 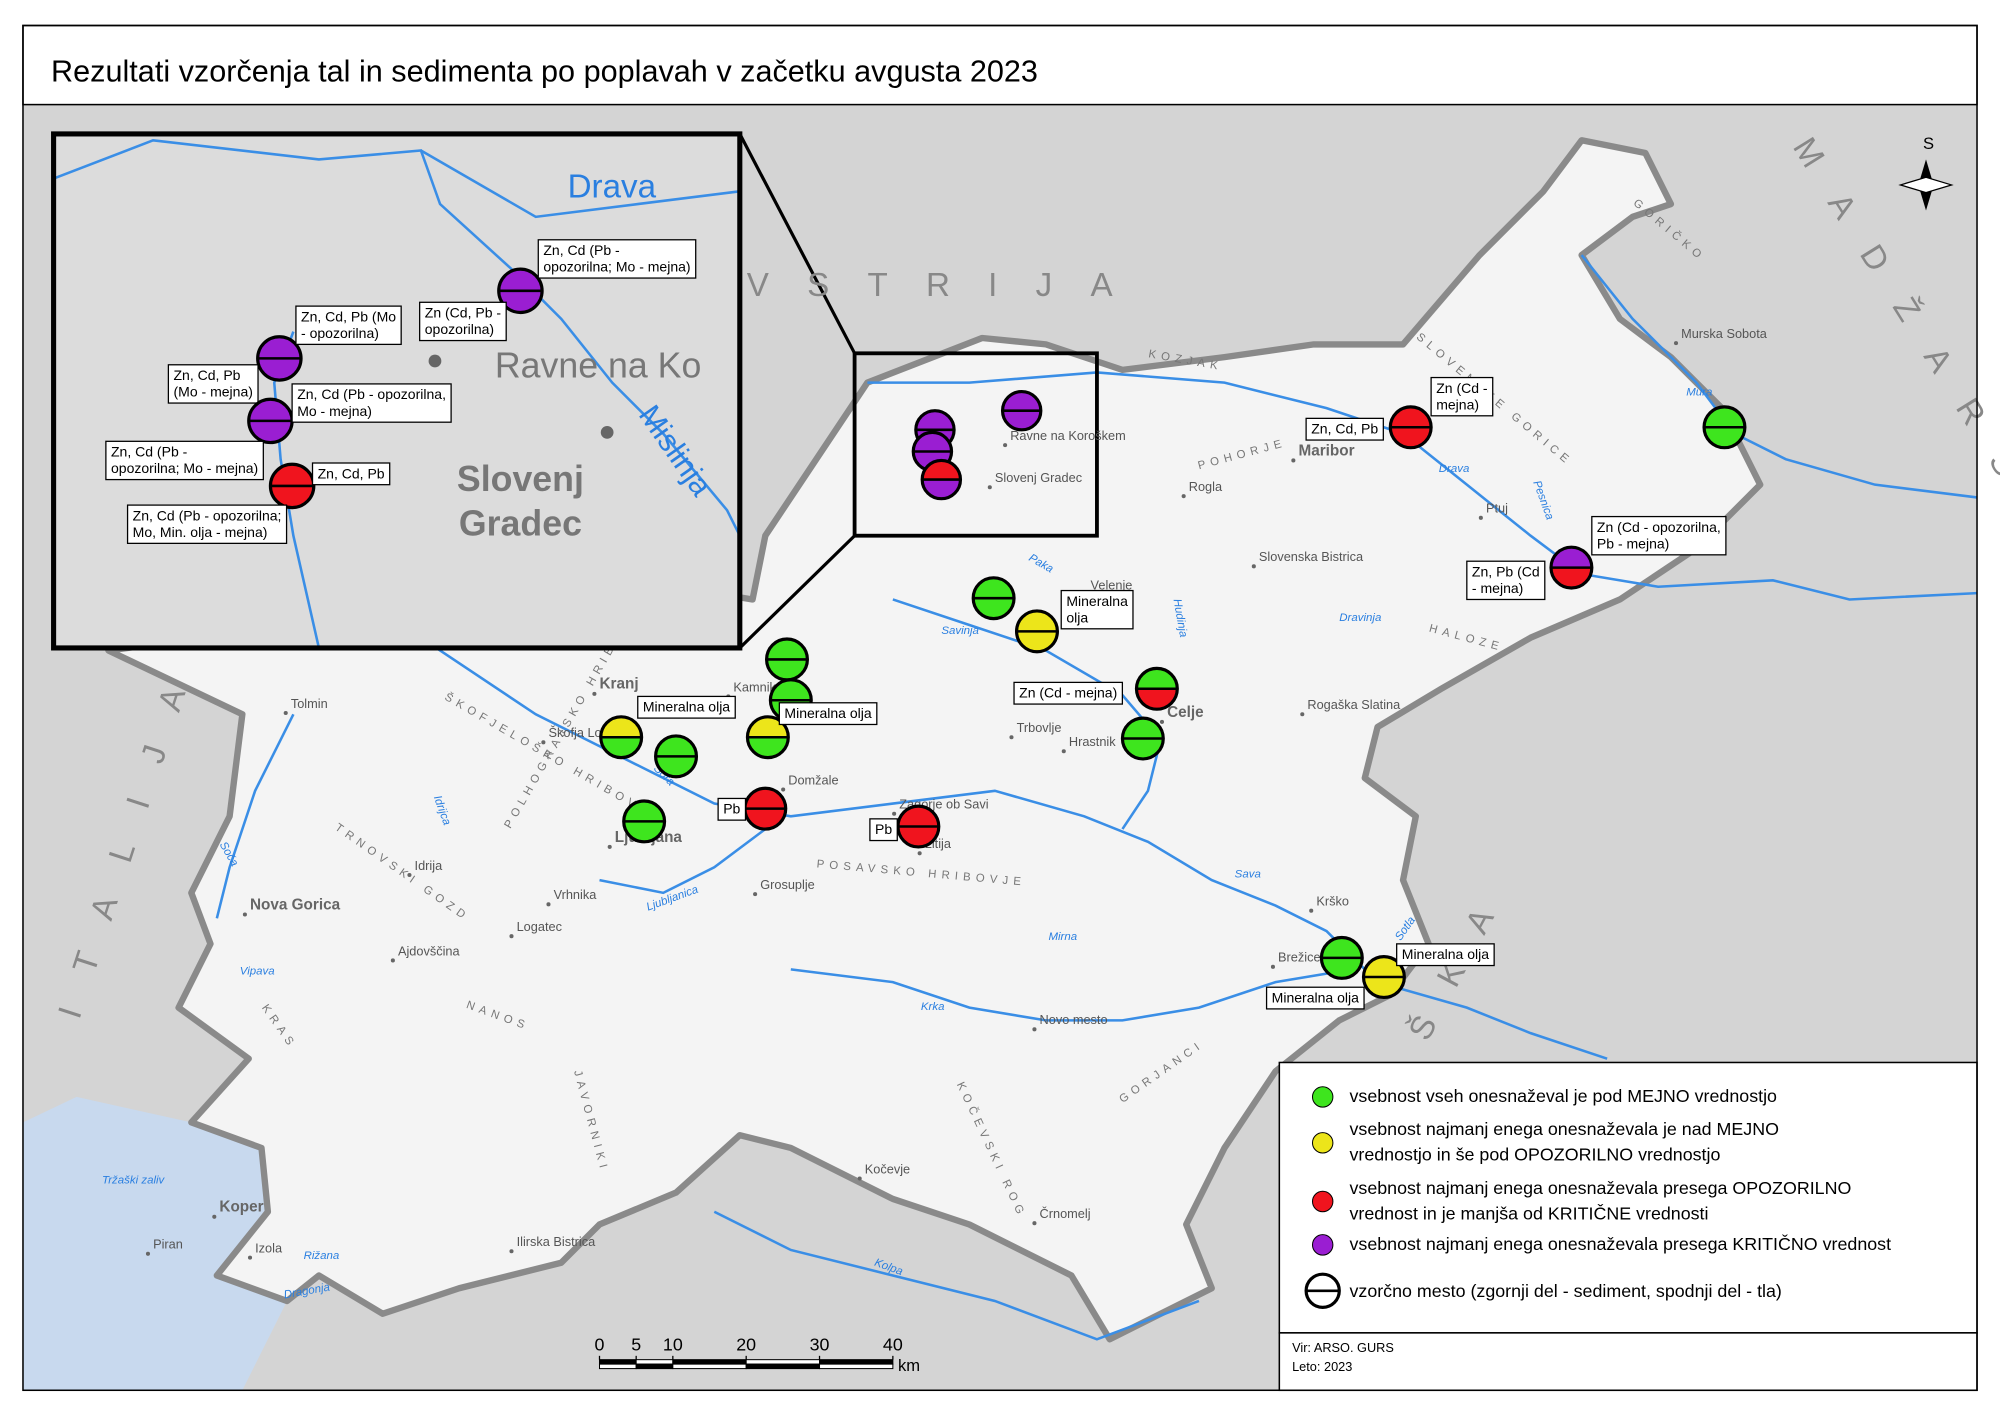 What do you see at coordinates (909, 1365) in the screenshot?
I see `scale-unit: km` at bounding box center [909, 1365].